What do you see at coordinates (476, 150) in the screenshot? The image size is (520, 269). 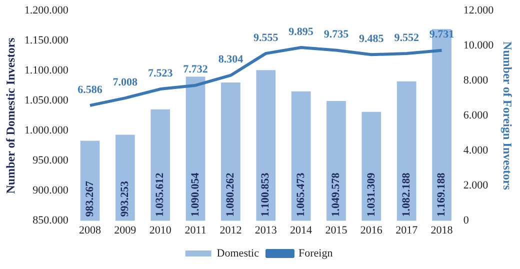 I see `y2-tick-label: 4.000` at bounding box center [476, 150].